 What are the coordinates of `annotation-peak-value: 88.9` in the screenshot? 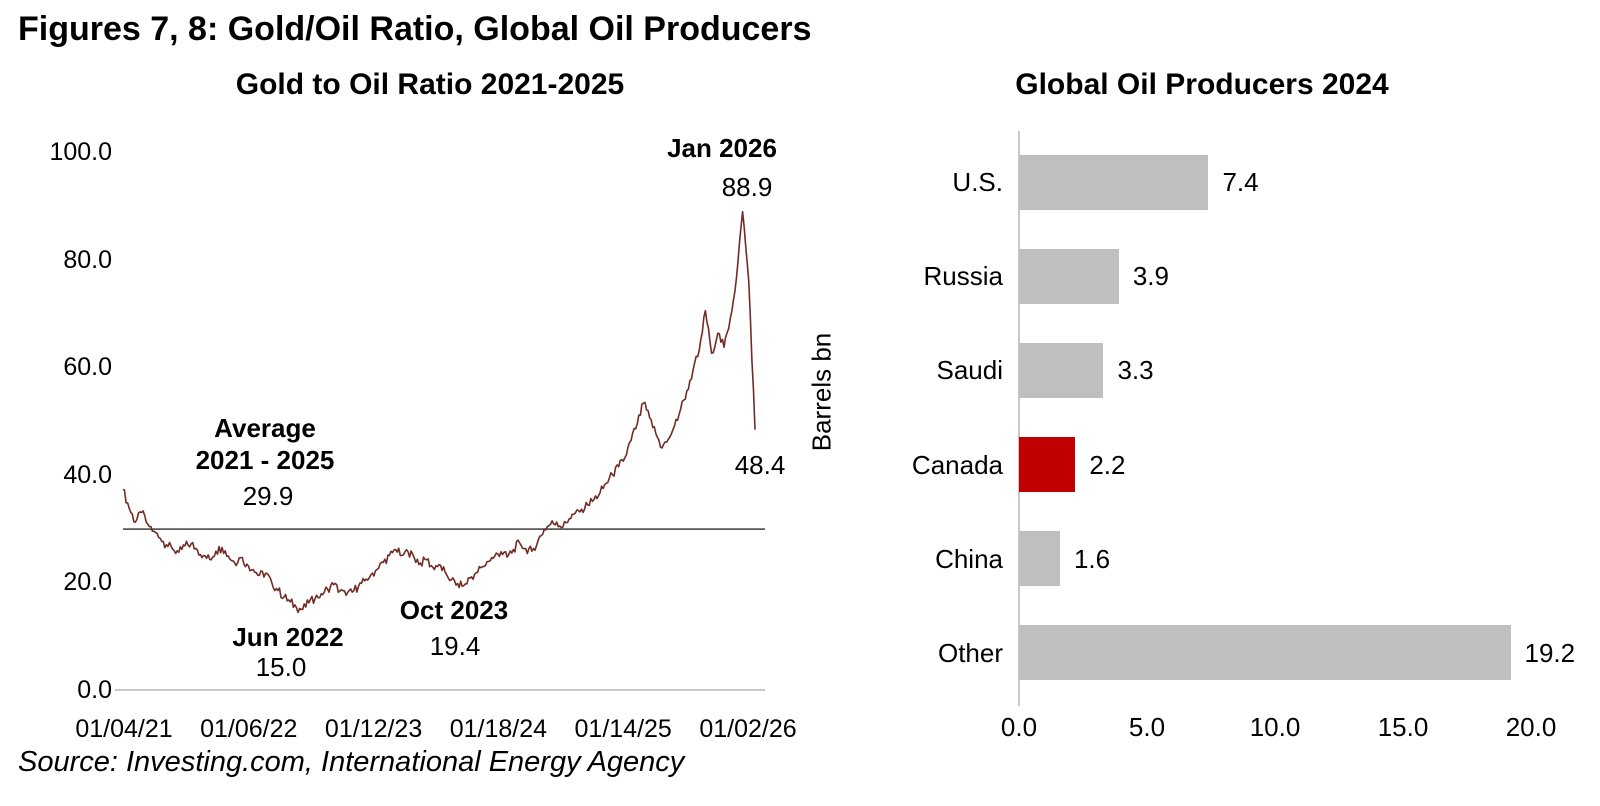 It's located at (747, 187).